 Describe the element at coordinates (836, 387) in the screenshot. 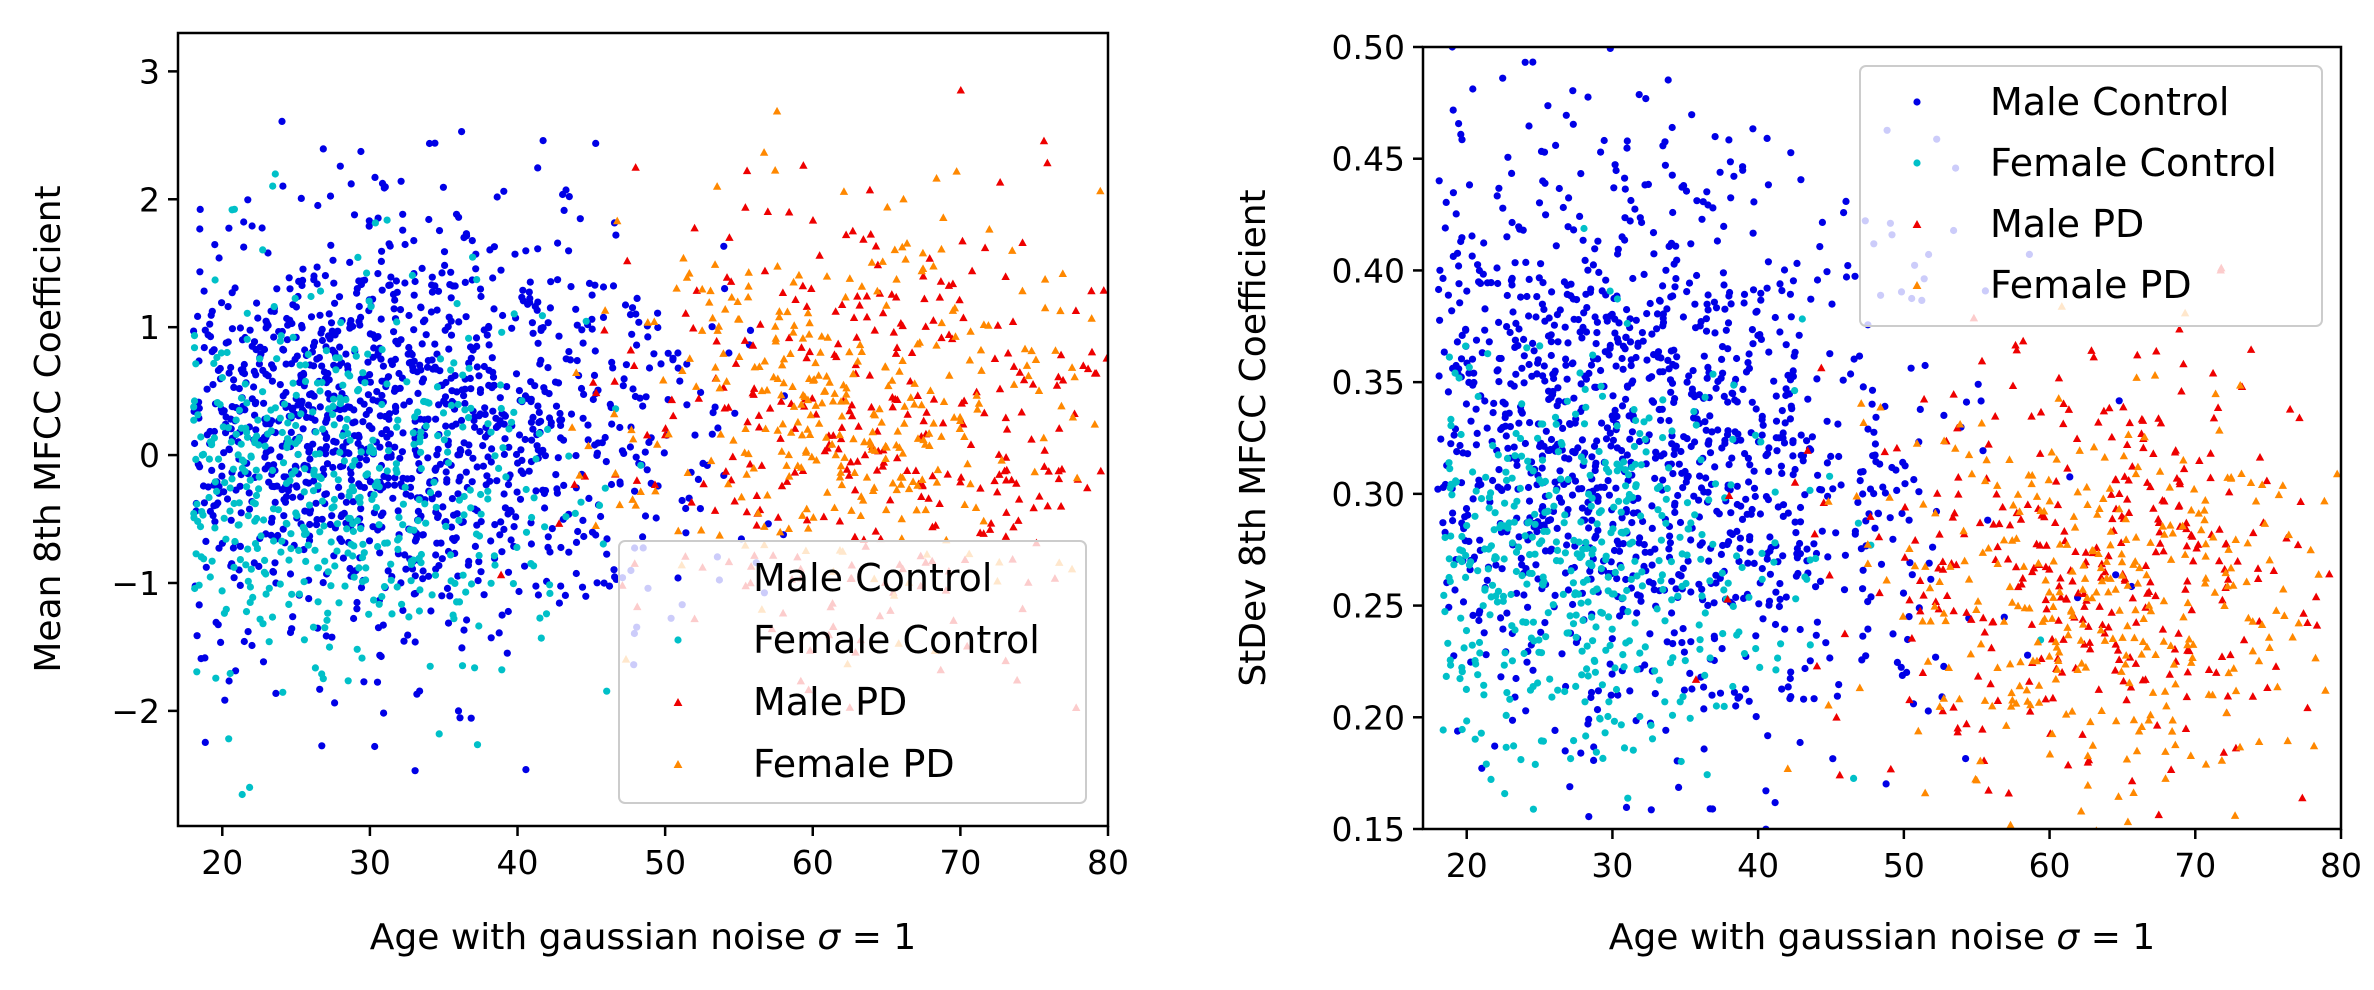

I see `left-series-female-pd` at that location.